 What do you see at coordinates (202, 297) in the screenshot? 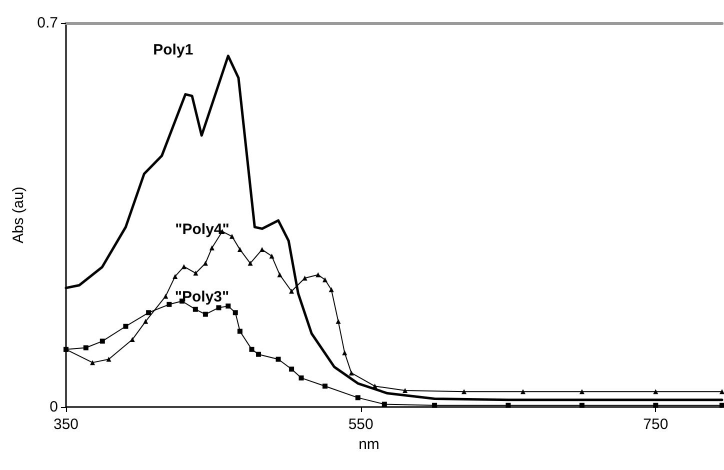
I see `series-label: "Poly3"` at bounding box center [202, 297].